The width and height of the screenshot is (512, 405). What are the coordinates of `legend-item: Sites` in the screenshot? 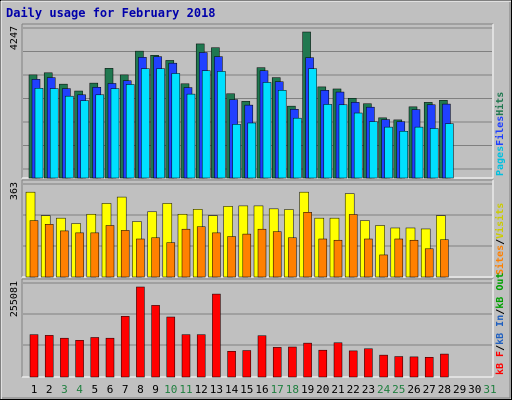 It's located at (500, 260).